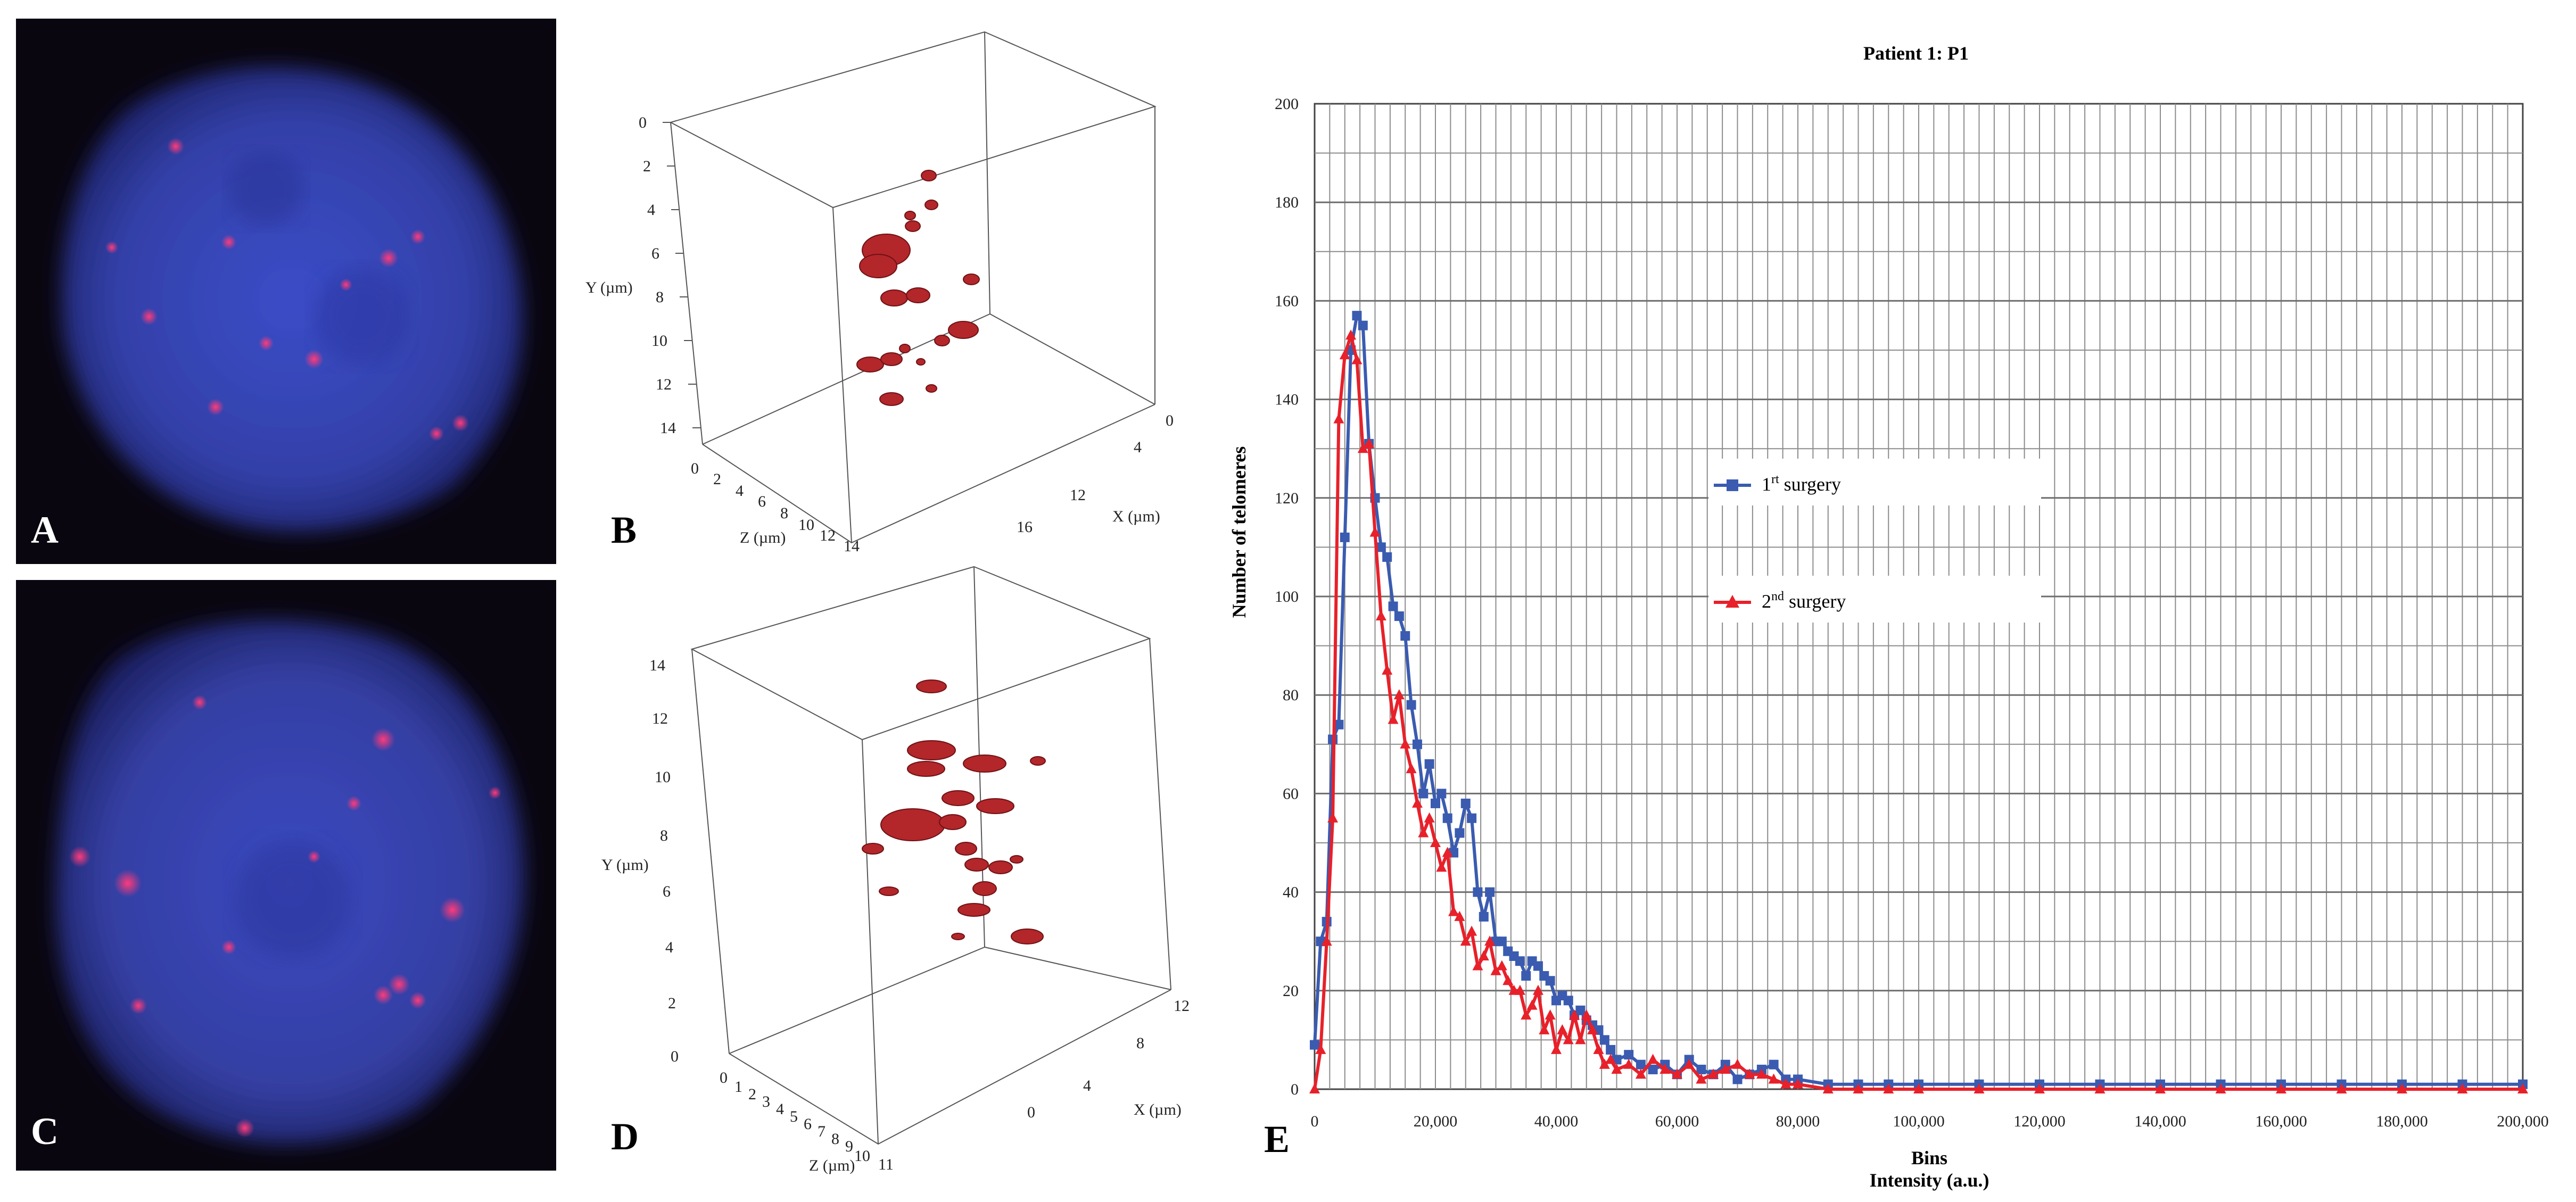 This screenshot has width=2576, height=1202. Describe the element at coordinates (1025, 527) in the screenshot. I see `b-xtick-3: 16` at that location.